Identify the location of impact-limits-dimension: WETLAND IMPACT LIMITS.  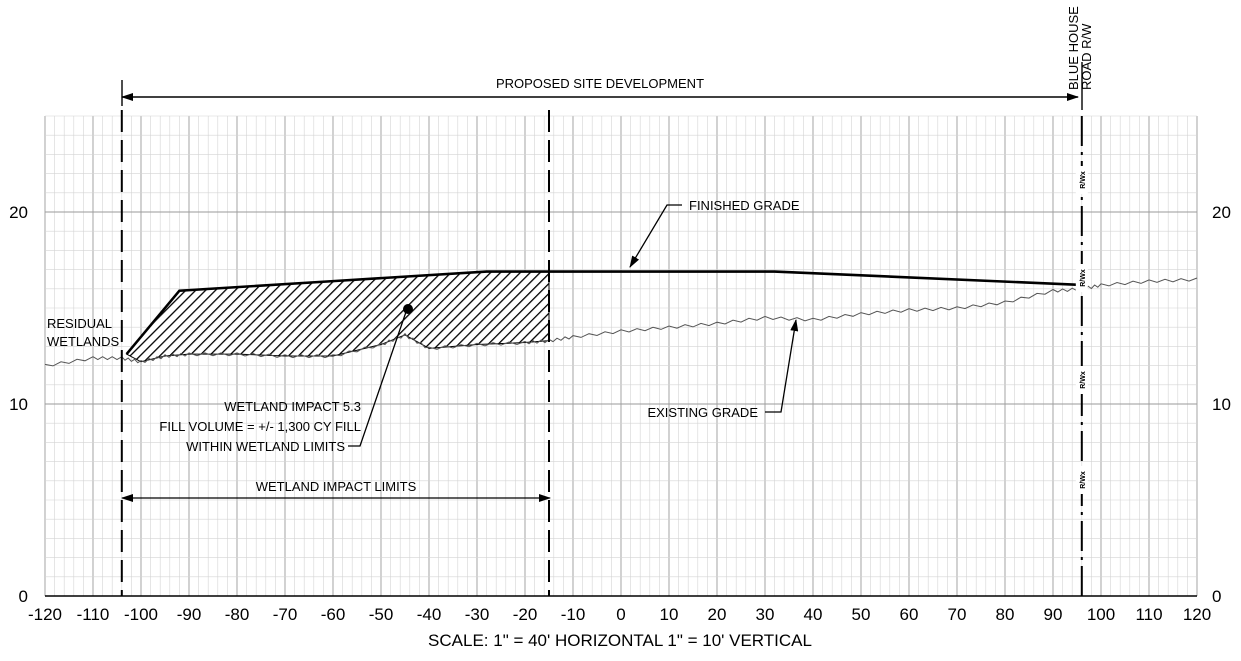
(336, 488).